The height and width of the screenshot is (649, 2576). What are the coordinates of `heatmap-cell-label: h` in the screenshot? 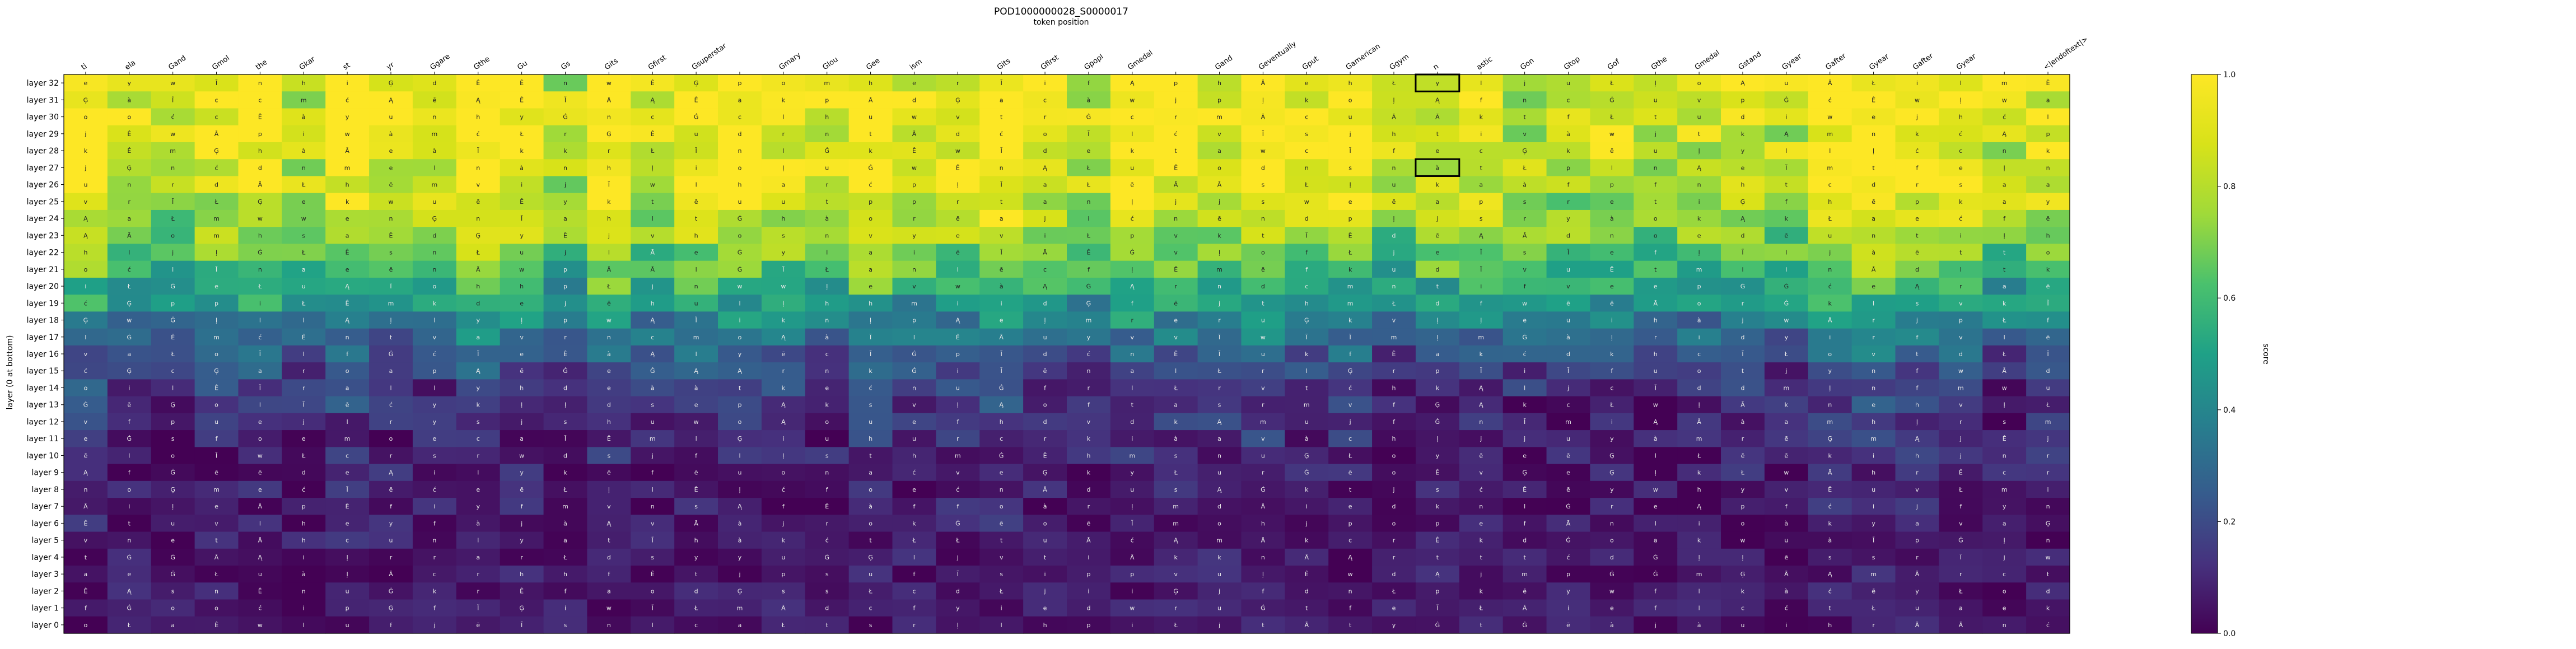 It's located at (827, 303).